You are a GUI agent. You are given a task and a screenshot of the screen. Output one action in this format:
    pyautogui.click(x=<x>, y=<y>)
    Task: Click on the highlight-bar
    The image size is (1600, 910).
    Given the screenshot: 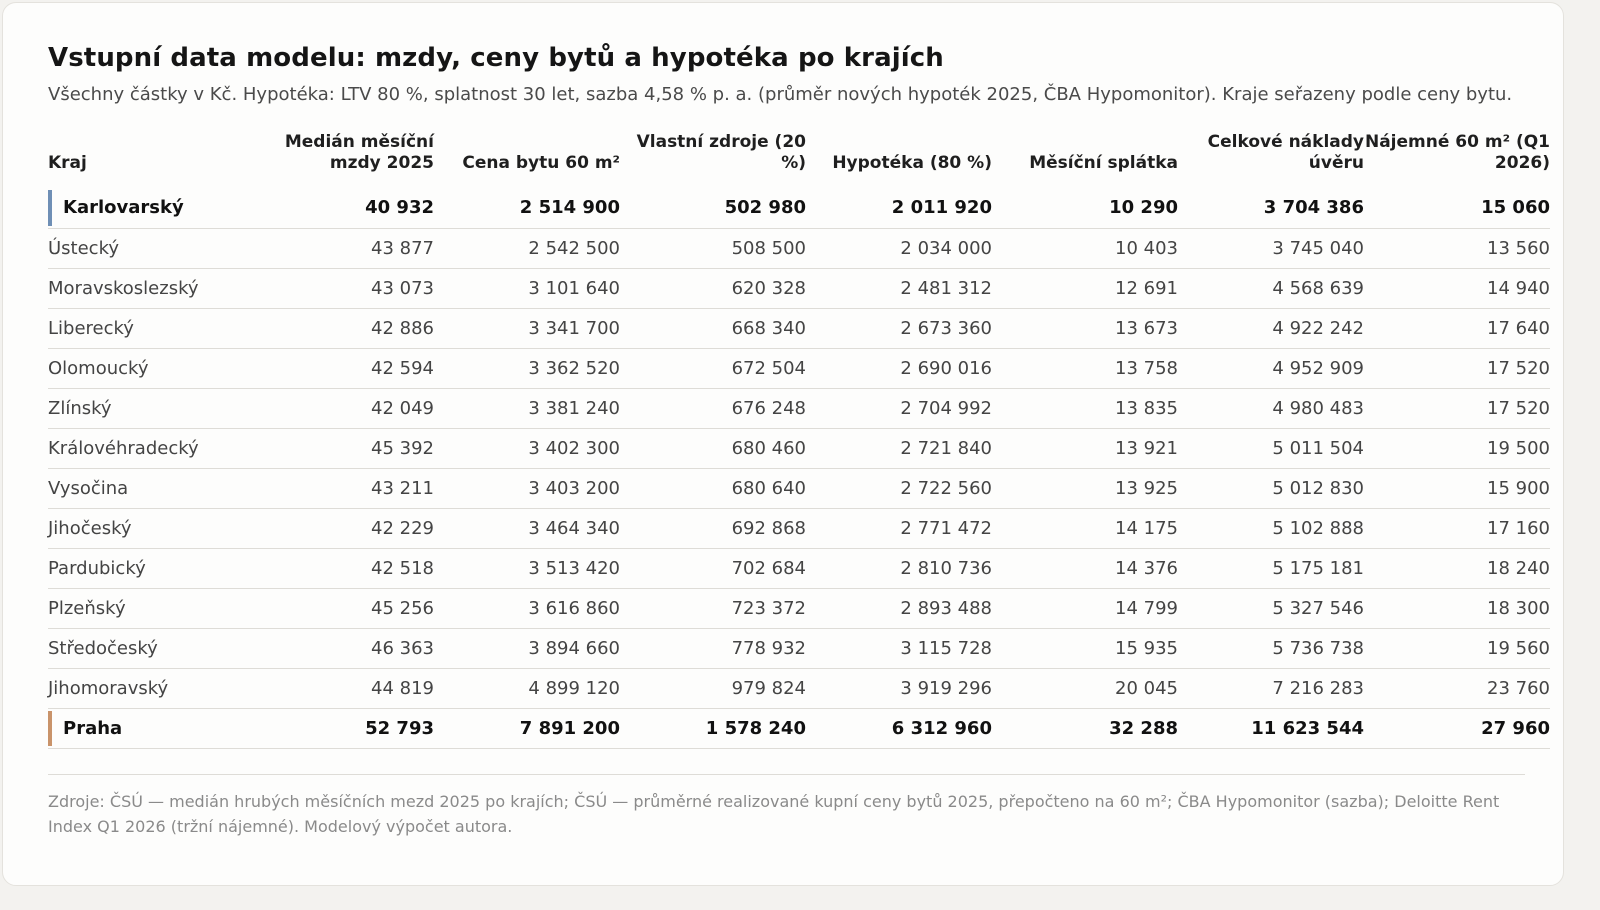 What is the action you would take?
    pyautogui.click(x=50, y=208)
    